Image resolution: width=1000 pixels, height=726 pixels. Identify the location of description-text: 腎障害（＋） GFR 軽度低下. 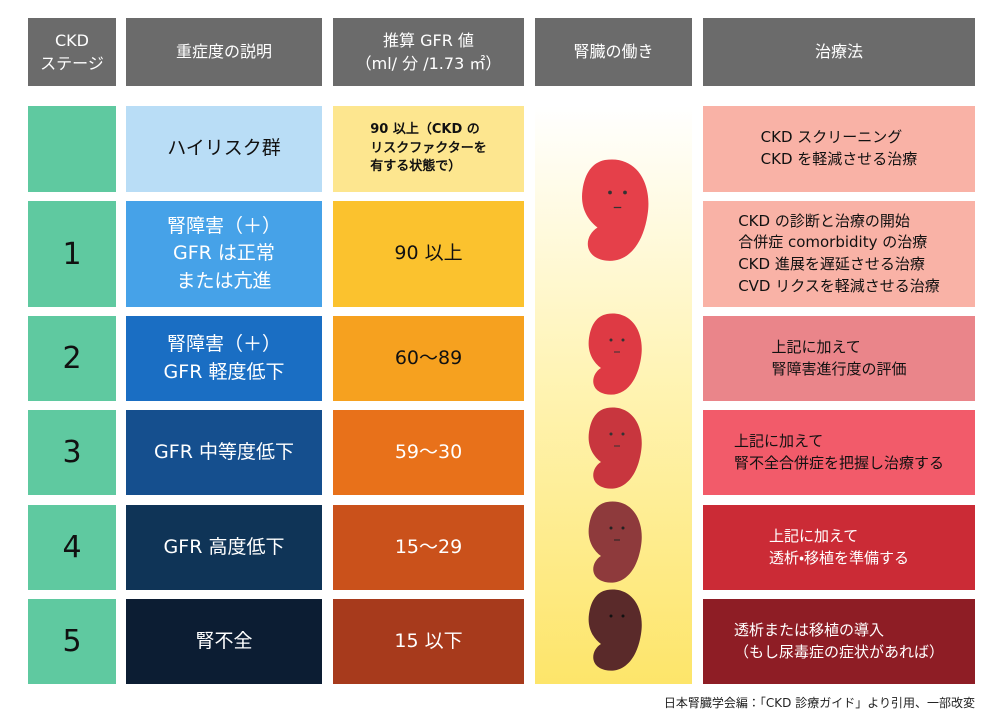
(224, 358).